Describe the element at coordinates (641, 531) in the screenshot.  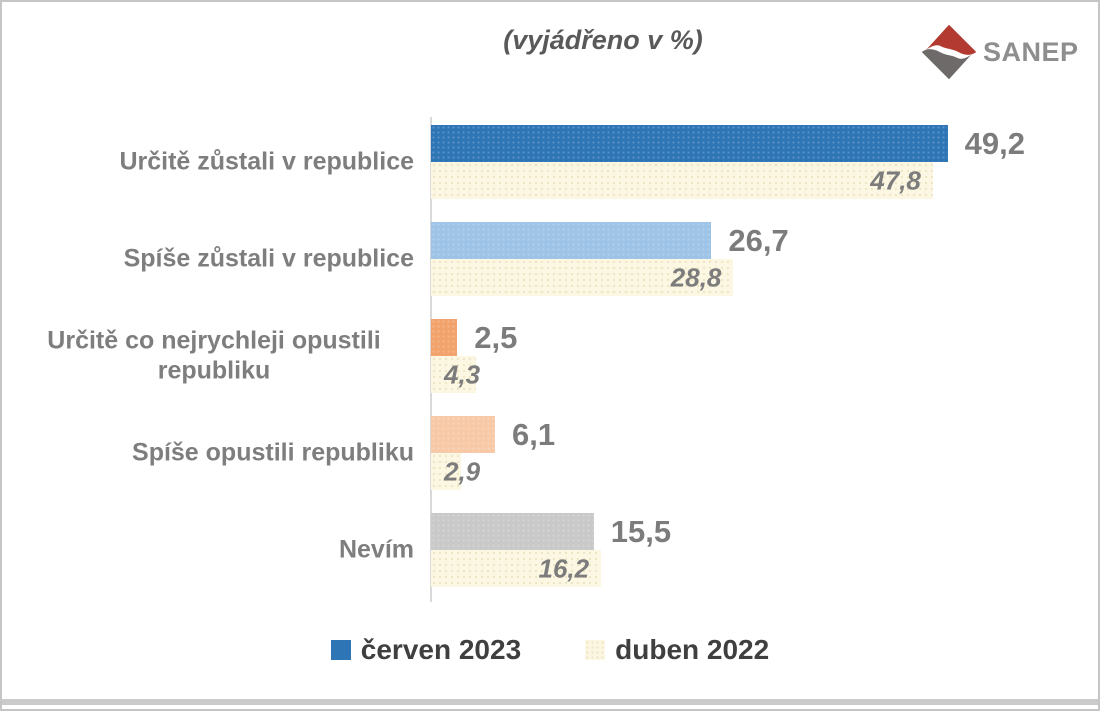
I see `value-label-cerven-2023-row-4: 15,5` at that location.